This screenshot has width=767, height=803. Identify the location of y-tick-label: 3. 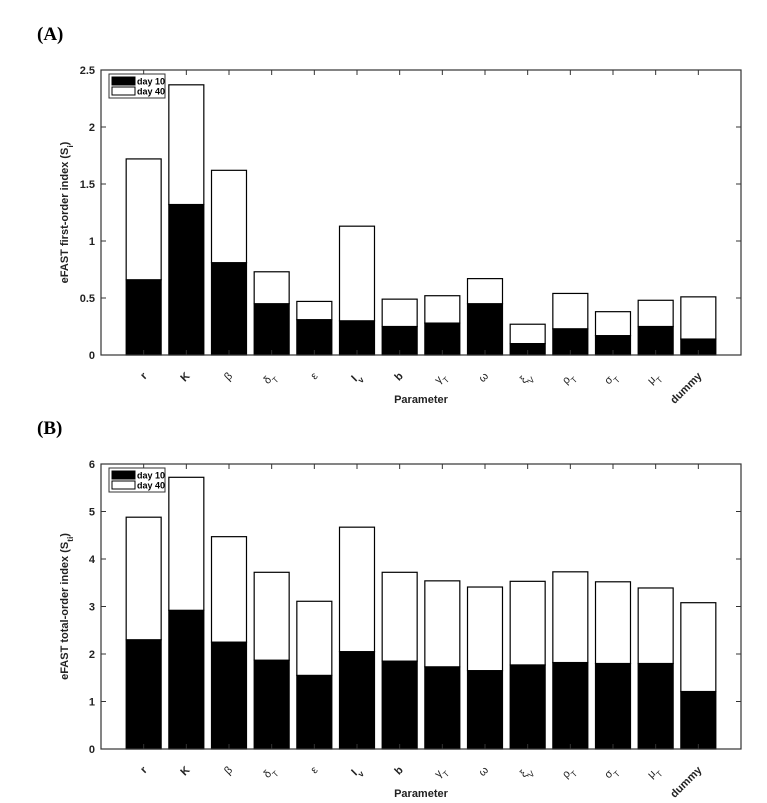
(92, 608).